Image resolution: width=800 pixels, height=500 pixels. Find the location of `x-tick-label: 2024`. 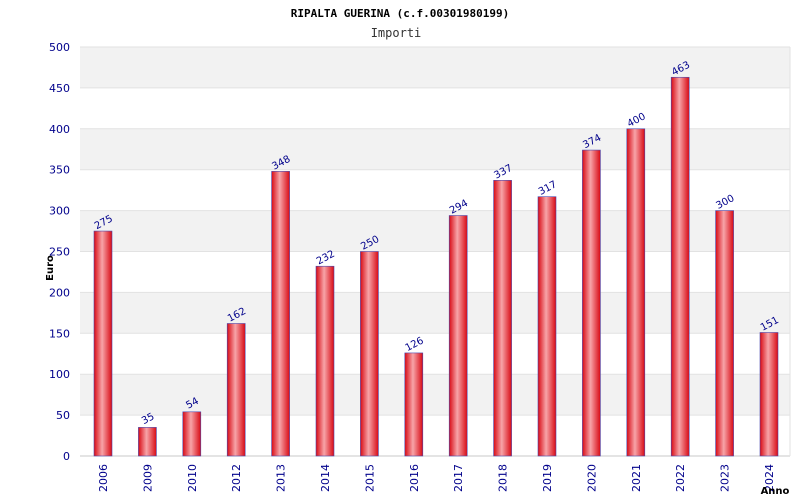

x-tick-label: 2024 is located at coordinates (769, 478).